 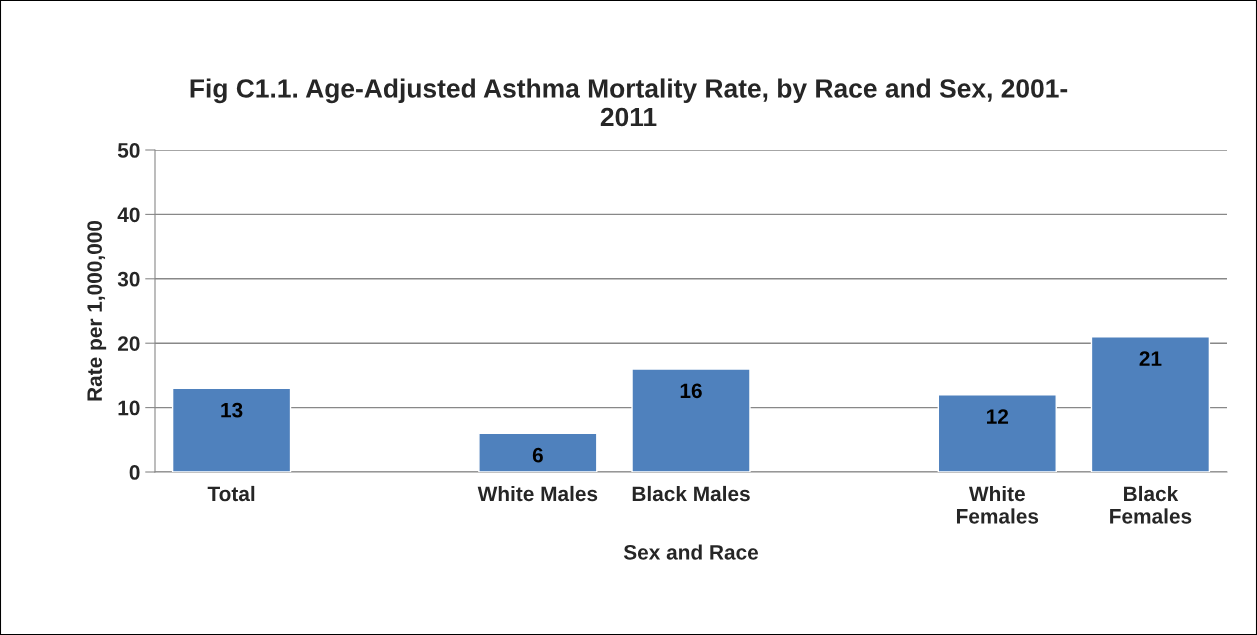 I want to click on data-label: 12, so click(x=998, y=416).